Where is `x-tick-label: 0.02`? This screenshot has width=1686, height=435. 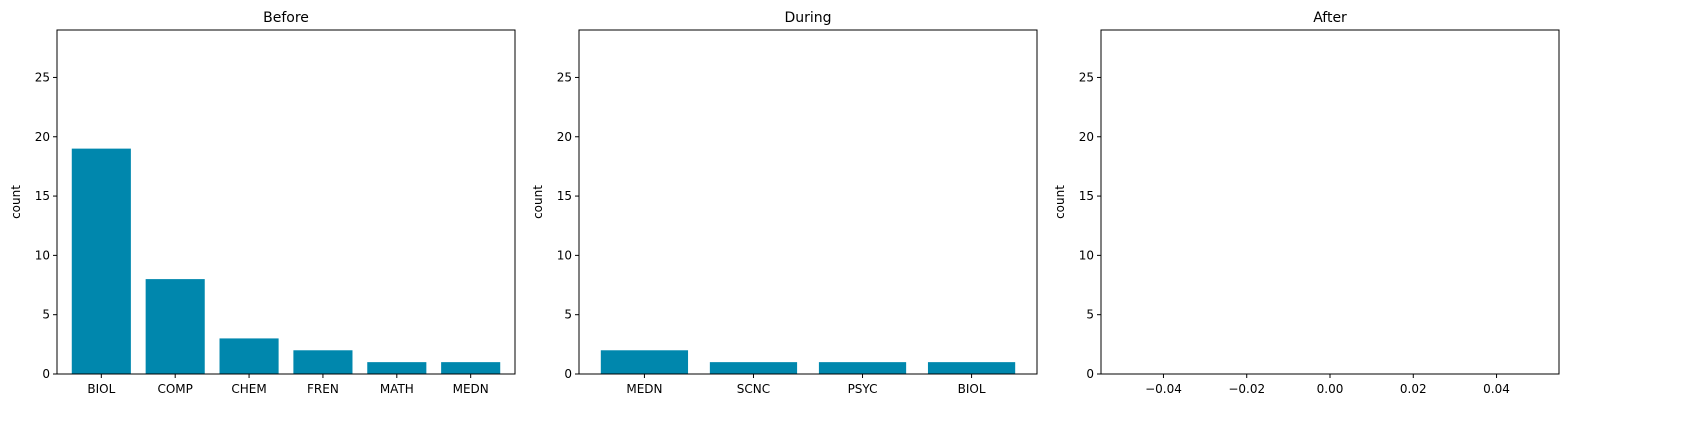 x-tick-label: 0.02 is located at coordinates (1413, 389).